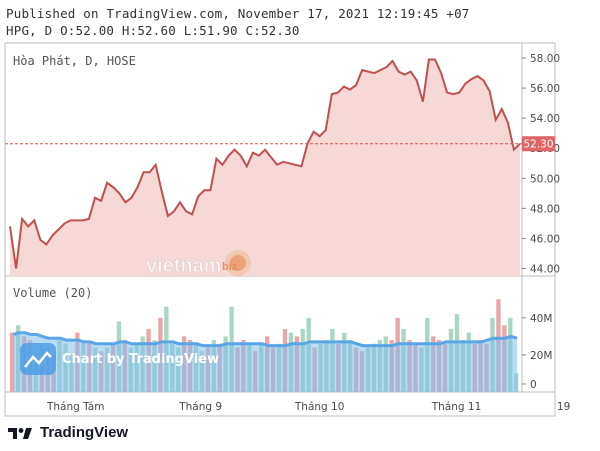 The width and height of the screenshot is (600, 451). I want to click on ohlc-readout: HPG, D O:52.00 H:52.60 L:51.90 C:52.30, so click(153, 30).